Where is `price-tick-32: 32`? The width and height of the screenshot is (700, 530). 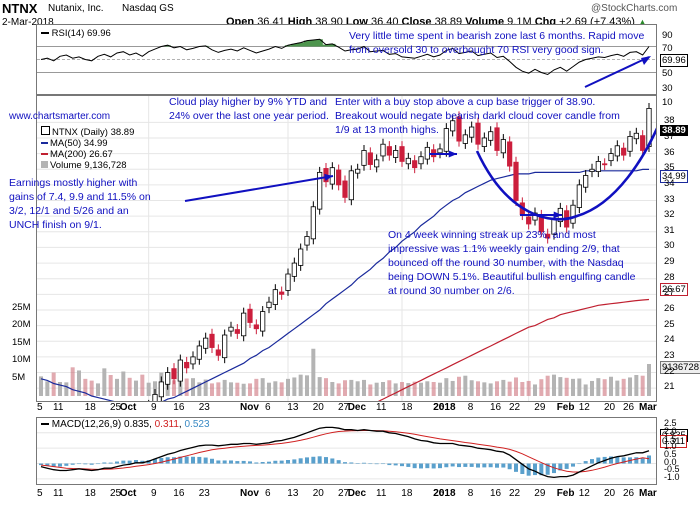 price-tick-32: 32 is located at coordinates (669, 215).